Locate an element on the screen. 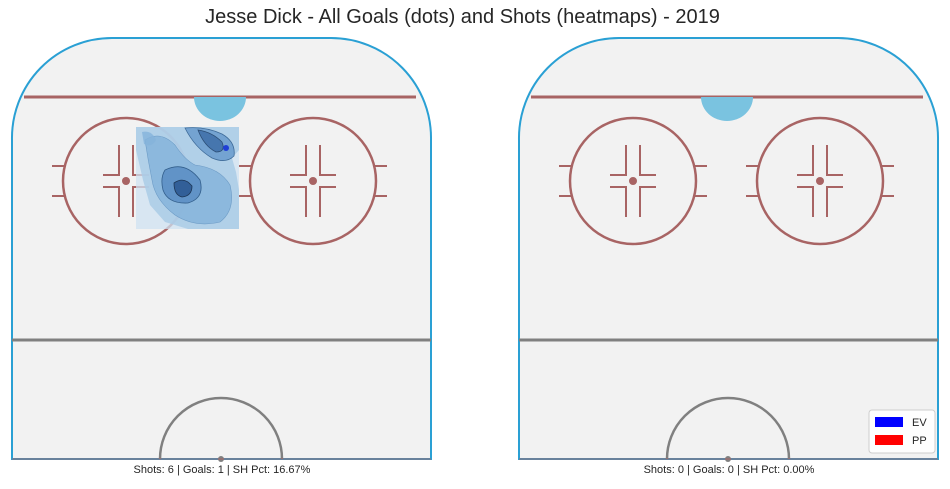 The width and height of the screenshot is (950, 489). rink-left-hash-marks-right is located at coordinates (313, 181).